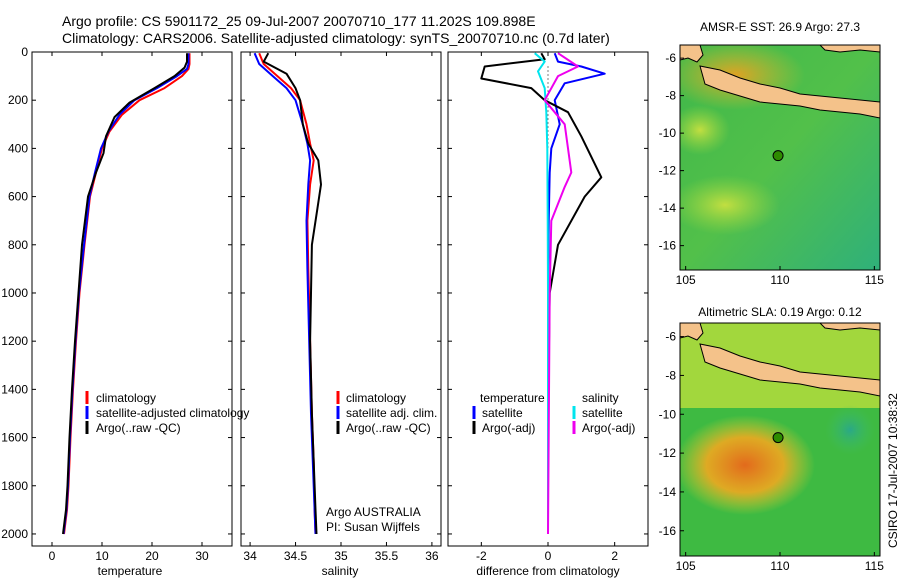  I want to click on legend-title-temperature: temperature, so click(512, 398).